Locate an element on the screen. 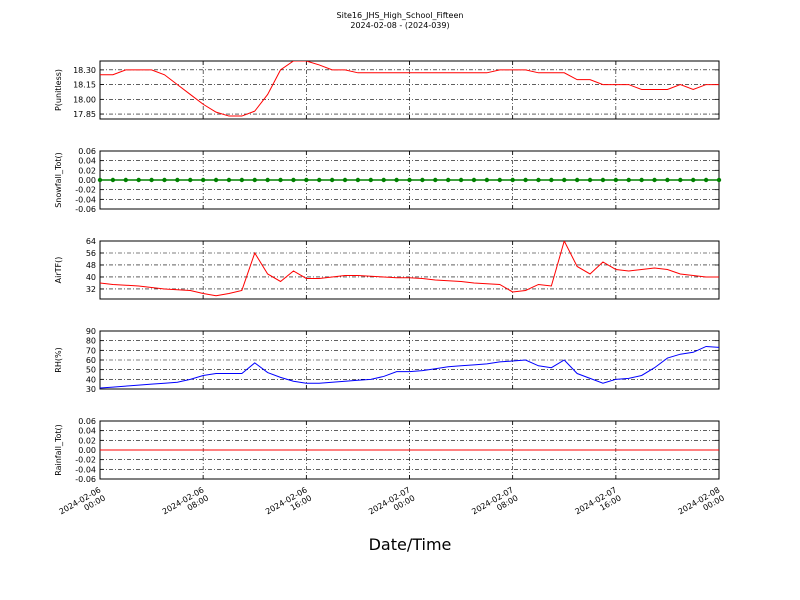 The width and height of the screenshot is (800, 600). y-axis-title: P(unitless) is located at coordinates (58, 90).